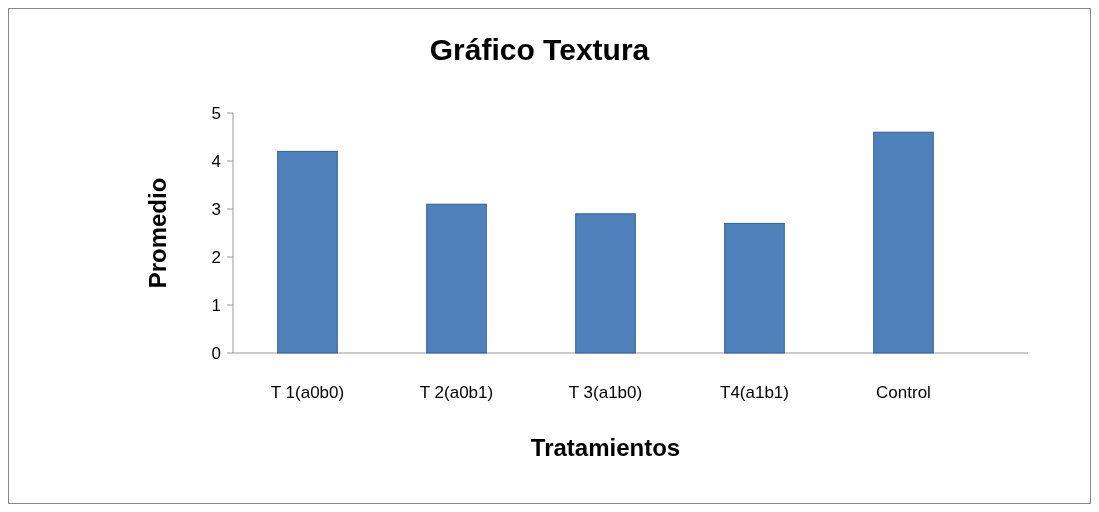  Describe the element at coordinates (216, 161) in the screenshot. I see `y-tick-label: 4` at that location.